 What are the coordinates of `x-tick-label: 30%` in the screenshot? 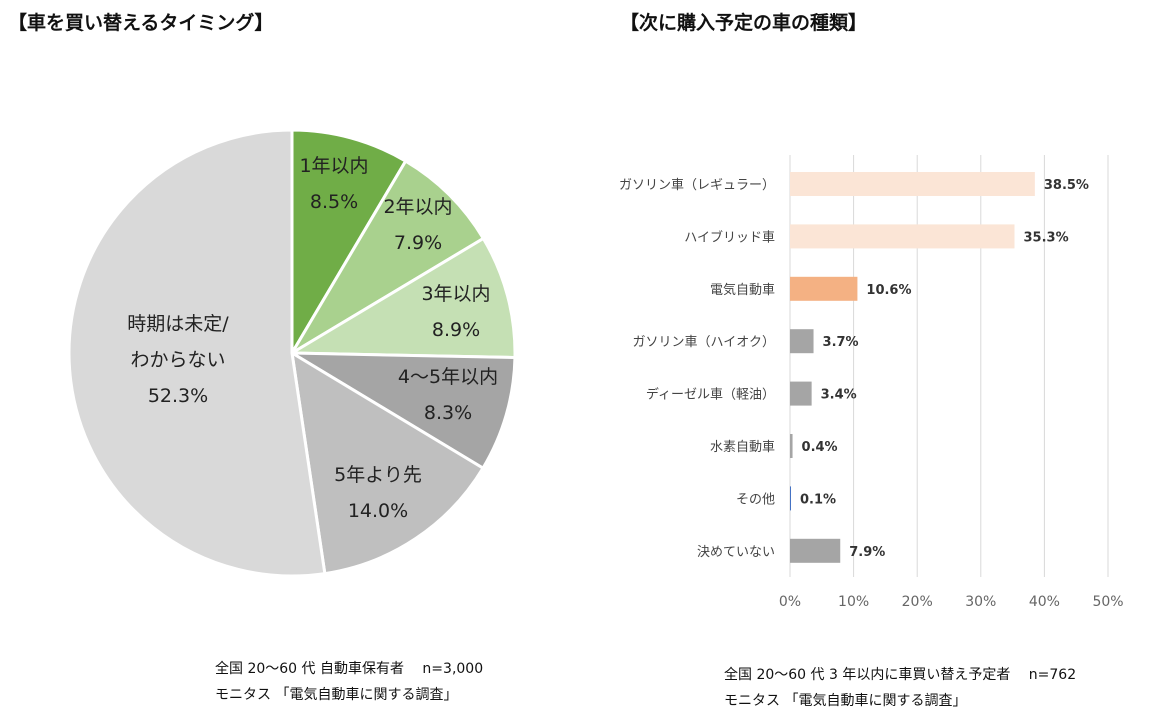 It's located at (980, 602).